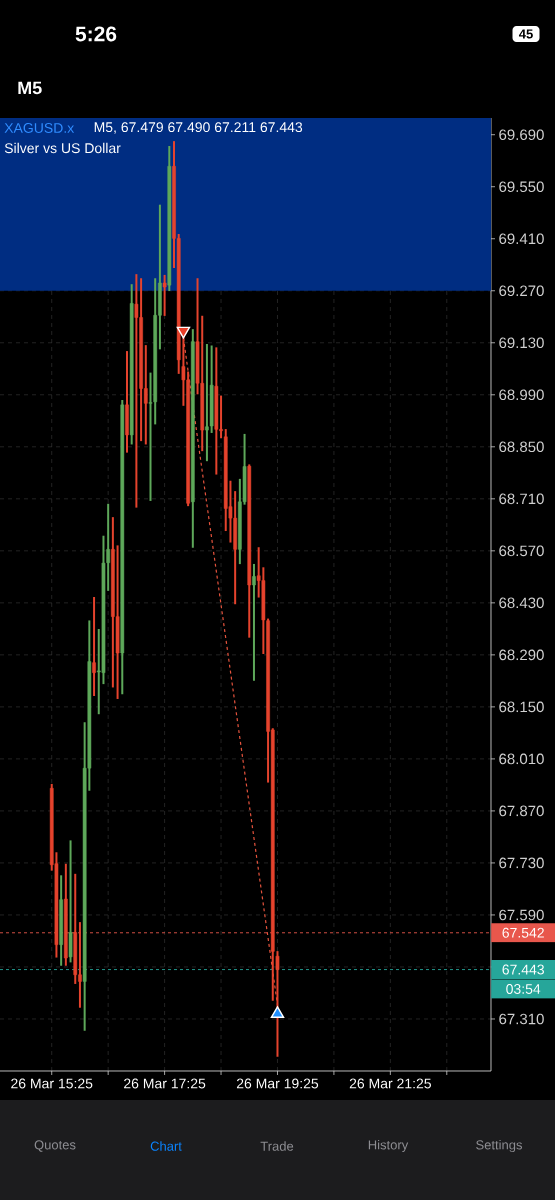  What do you see at coordinates (39, 128) in the screenshot?
I see `chart-title: XAGUSD.x` at bounding box center [39, 128].